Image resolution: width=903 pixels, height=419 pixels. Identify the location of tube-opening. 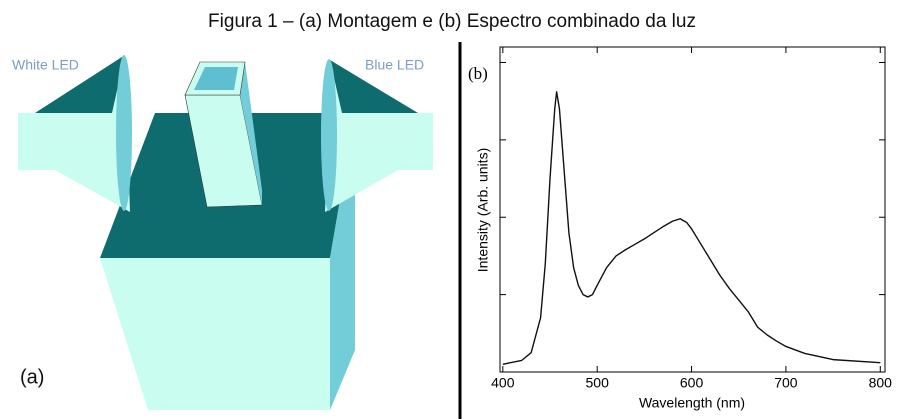
(216, 78).